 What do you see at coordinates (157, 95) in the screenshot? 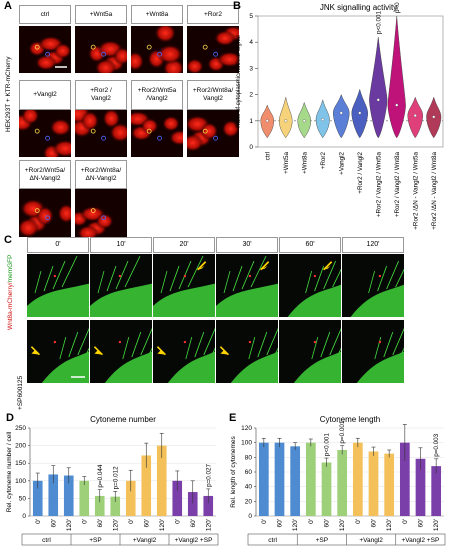
I see `condition-label: +Ror2/Wnt5a /Vangl2` at bounding box center [157, 95].